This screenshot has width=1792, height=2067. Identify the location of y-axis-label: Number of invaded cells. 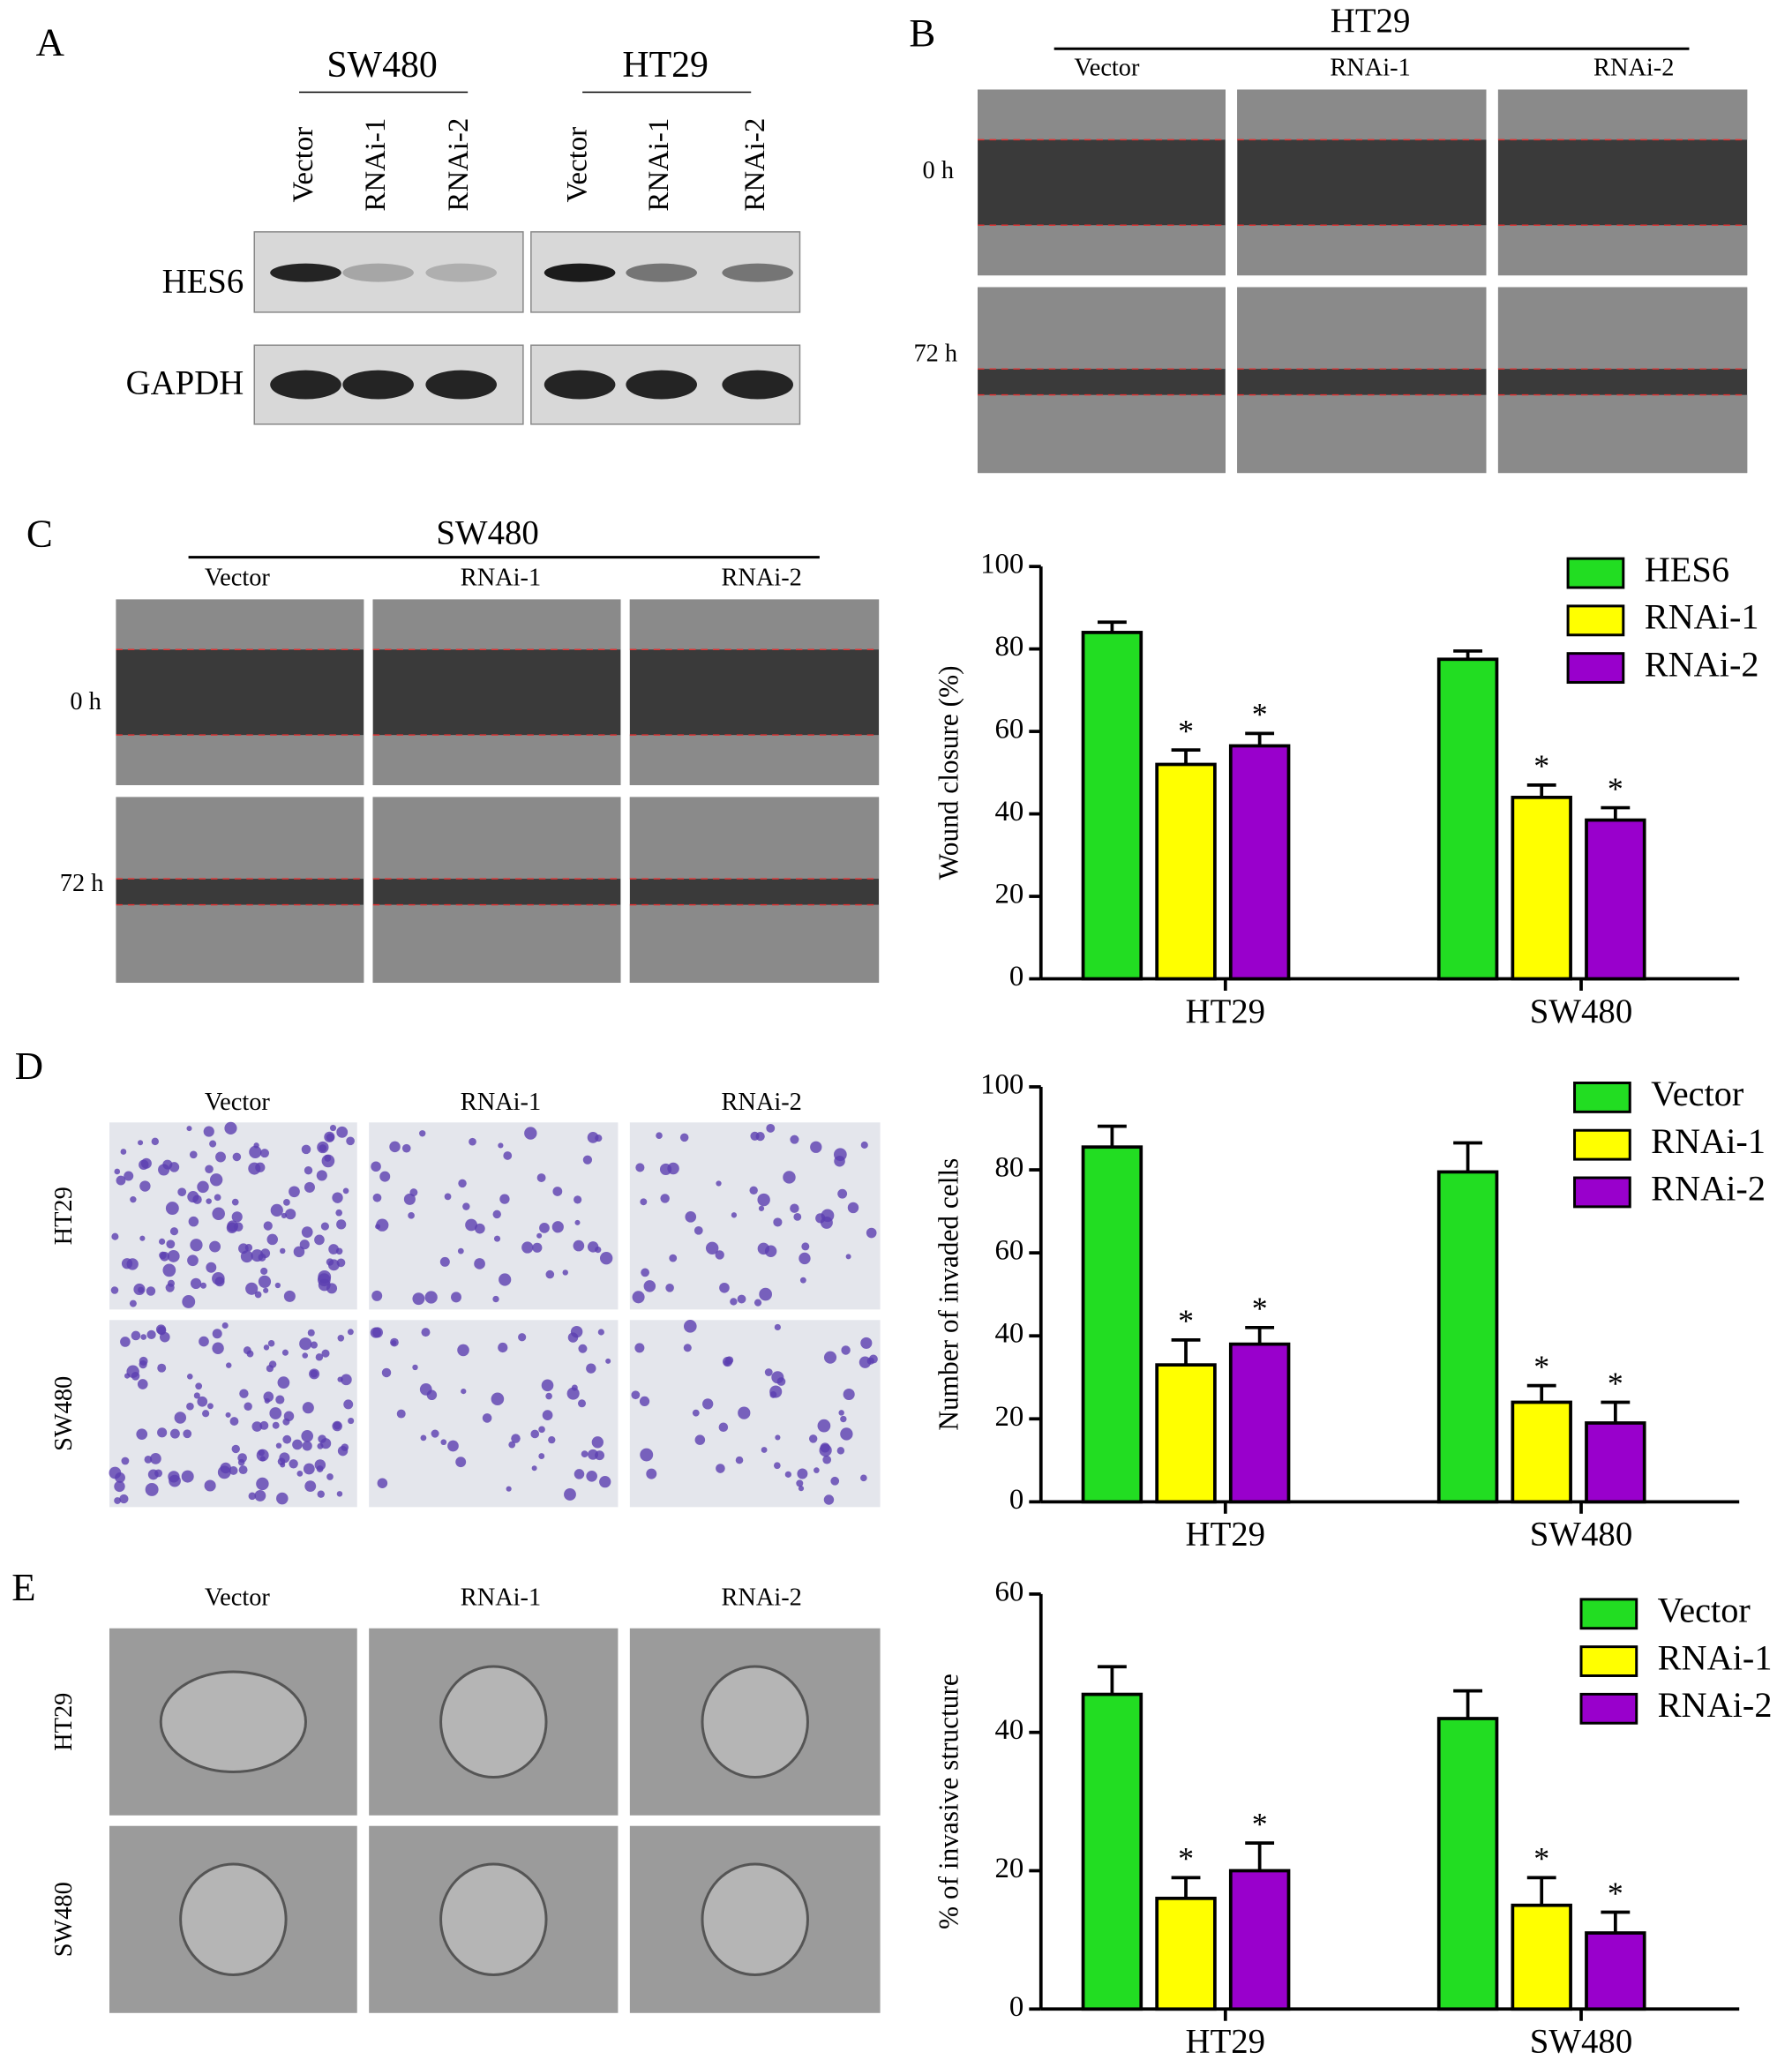
(948, 1294).